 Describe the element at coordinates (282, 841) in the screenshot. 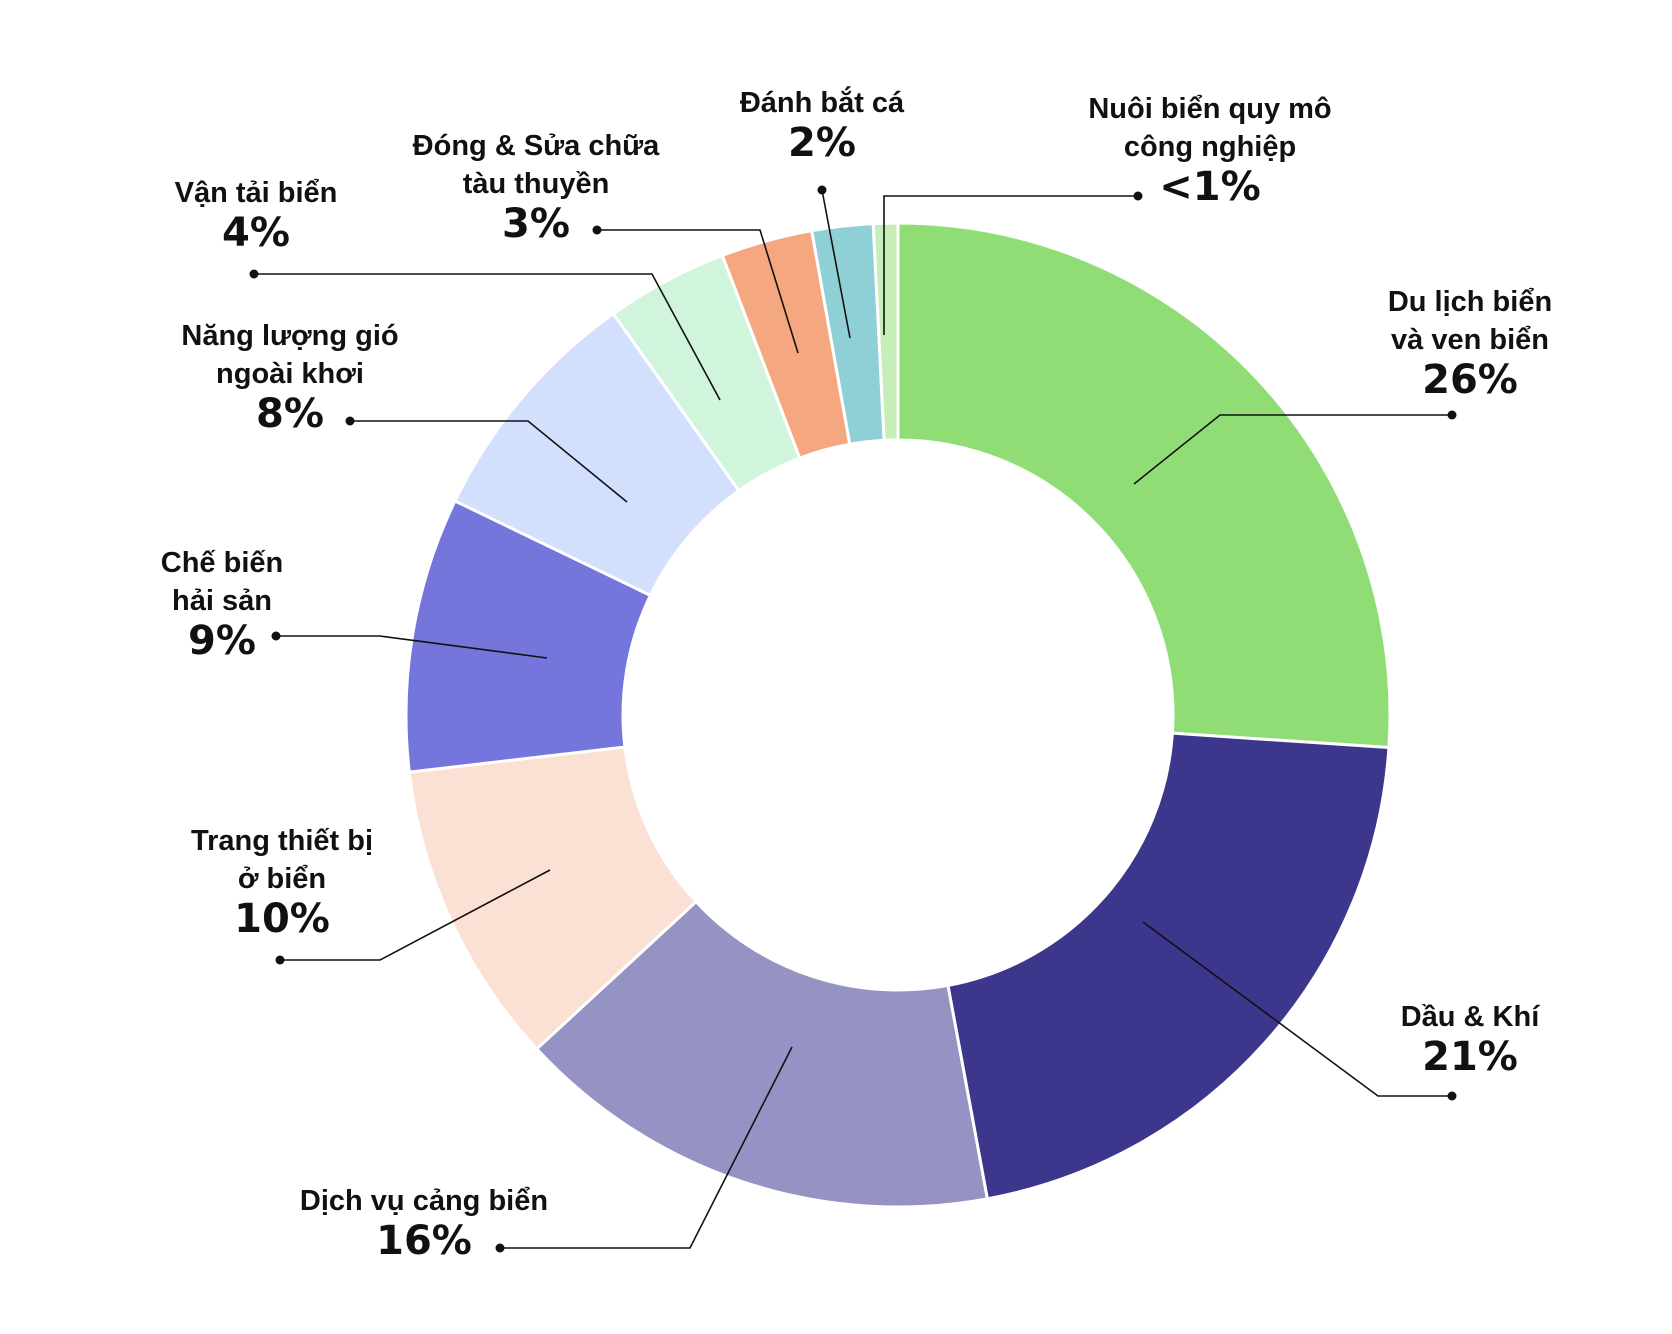

I see `slice-label-3-line-0: Trang thiết bị` at that location.